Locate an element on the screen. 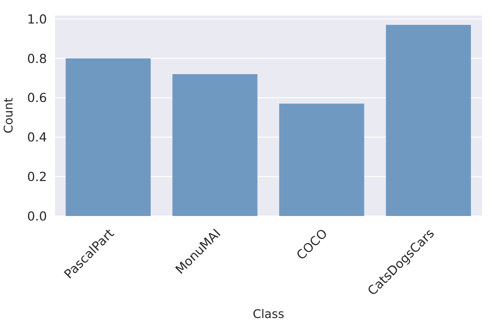 This screenshot has width=498, height=332. y-tick-label: 0.6 is located at coordinates (37, 98).